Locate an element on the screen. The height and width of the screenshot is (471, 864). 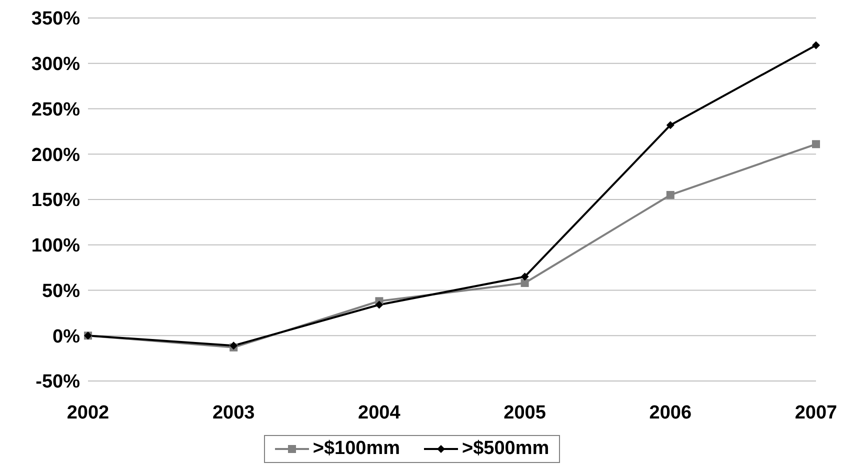
x-tick-label: 2007 is located at coordinates (816, 413).